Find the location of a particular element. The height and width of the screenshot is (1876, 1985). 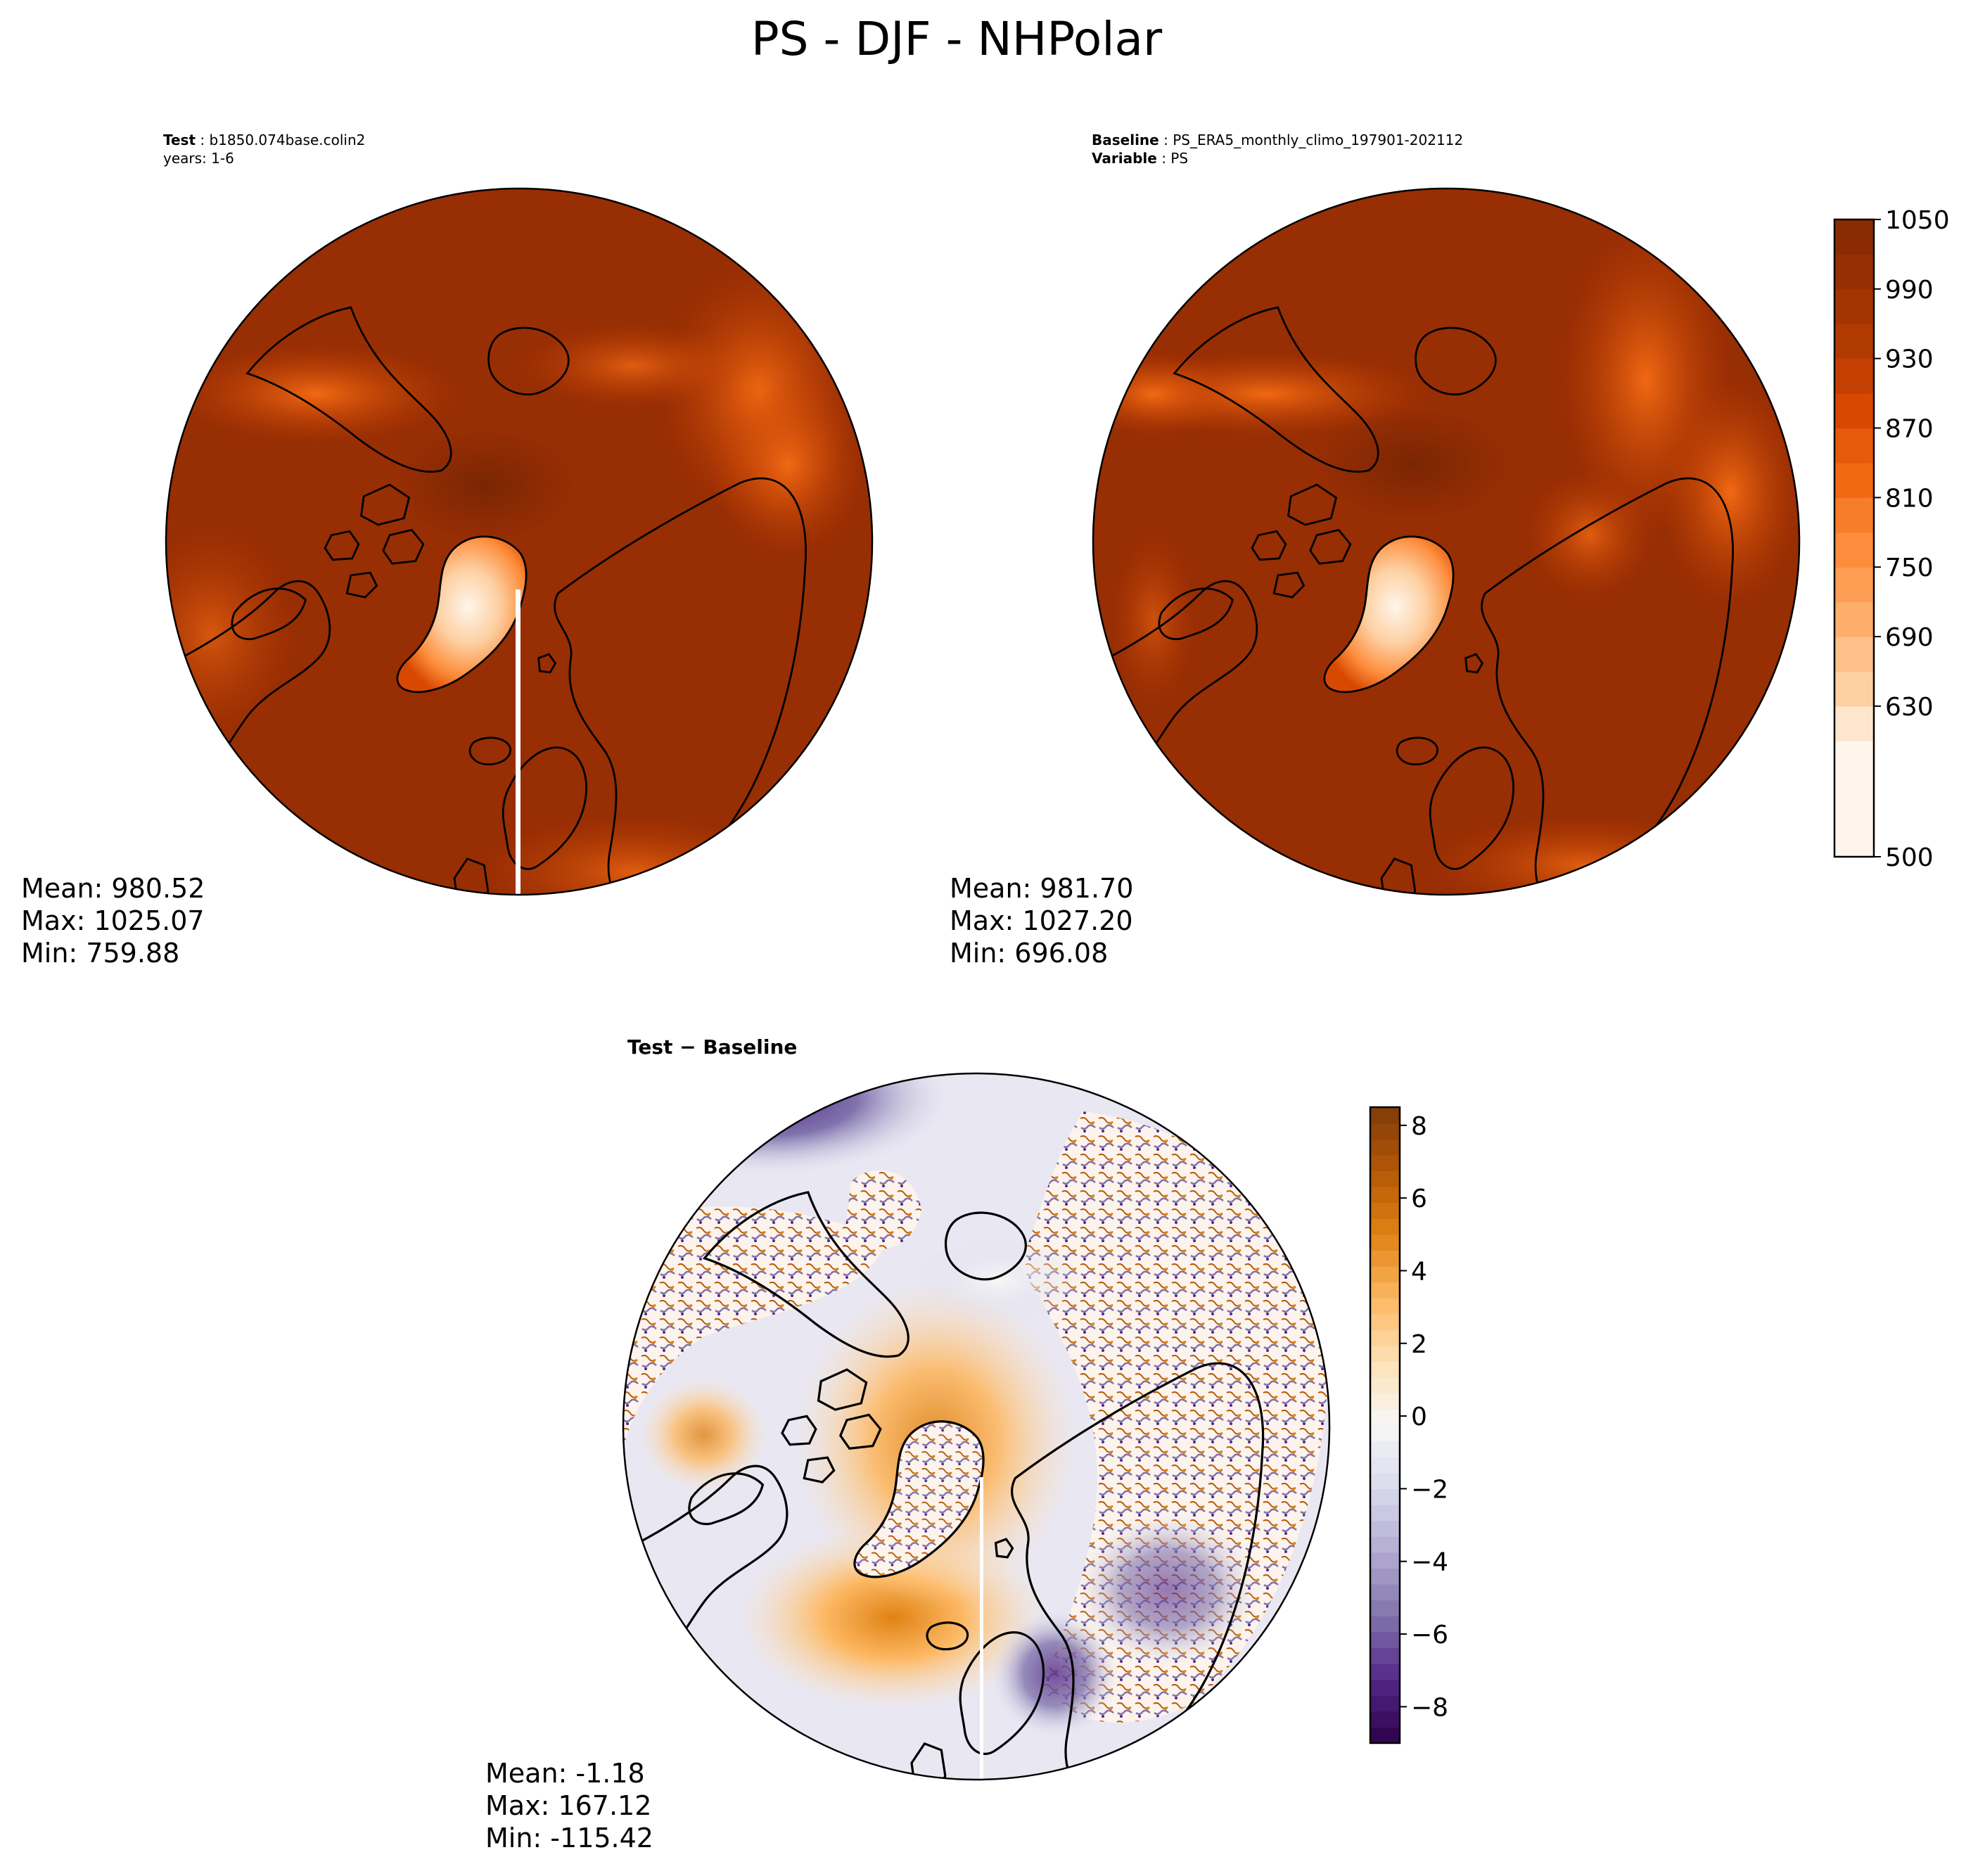

colorbar-tick-label: 500 is located at coordinates (1909, 857).